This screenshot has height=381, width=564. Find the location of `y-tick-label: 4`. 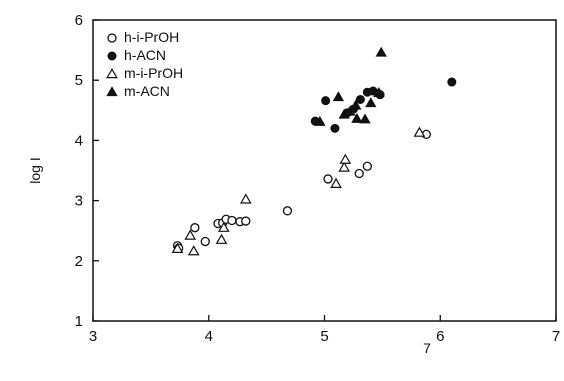

y-tick-label: 4 is located at coordinates (79, 140).